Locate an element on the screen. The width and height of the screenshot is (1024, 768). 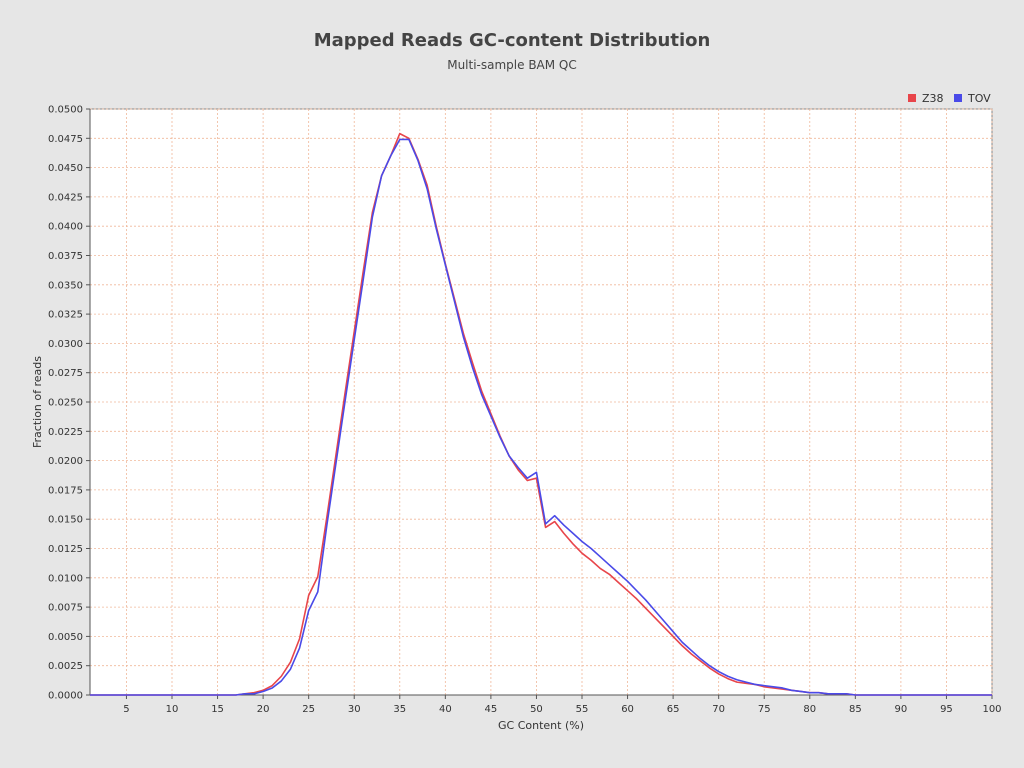
x-tick-label: 15 is located at coordinates (217, 709).